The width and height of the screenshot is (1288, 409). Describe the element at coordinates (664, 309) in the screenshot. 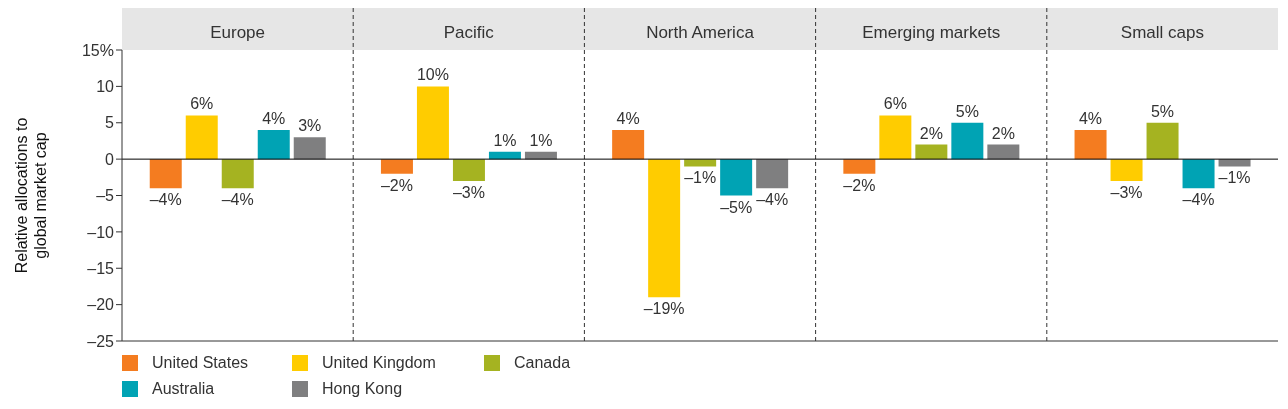

I see `data-label: –19%` at that location.